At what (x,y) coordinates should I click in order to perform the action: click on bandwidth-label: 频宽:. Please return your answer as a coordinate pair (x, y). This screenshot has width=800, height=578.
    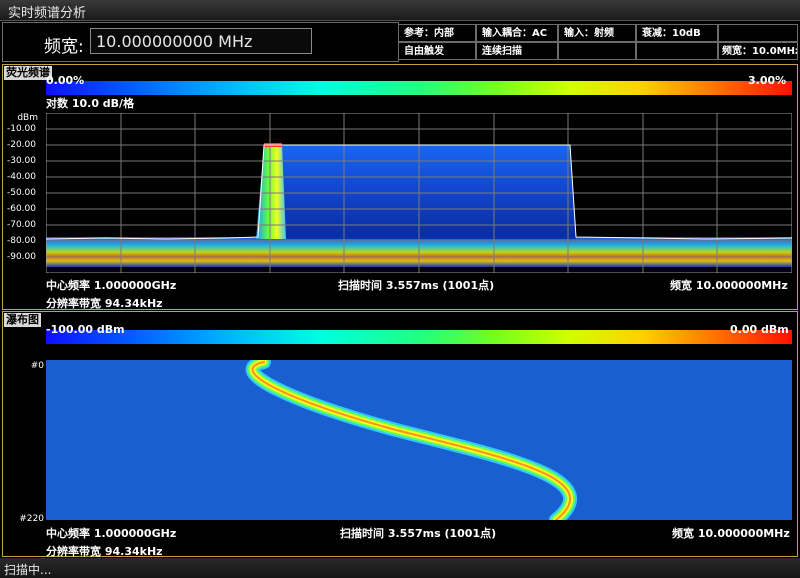
    Looking at the image, I should click on (64, 47).